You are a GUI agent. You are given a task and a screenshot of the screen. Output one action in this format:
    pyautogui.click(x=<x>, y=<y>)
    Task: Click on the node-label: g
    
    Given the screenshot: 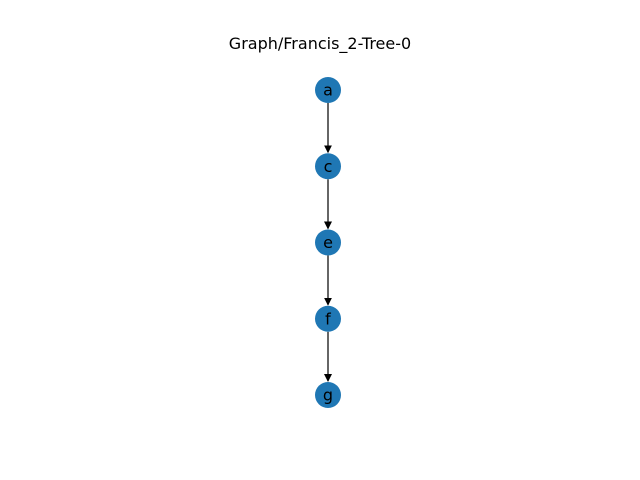 What is the action you would take?
    pyautogui.click(x=328, y=395)
    